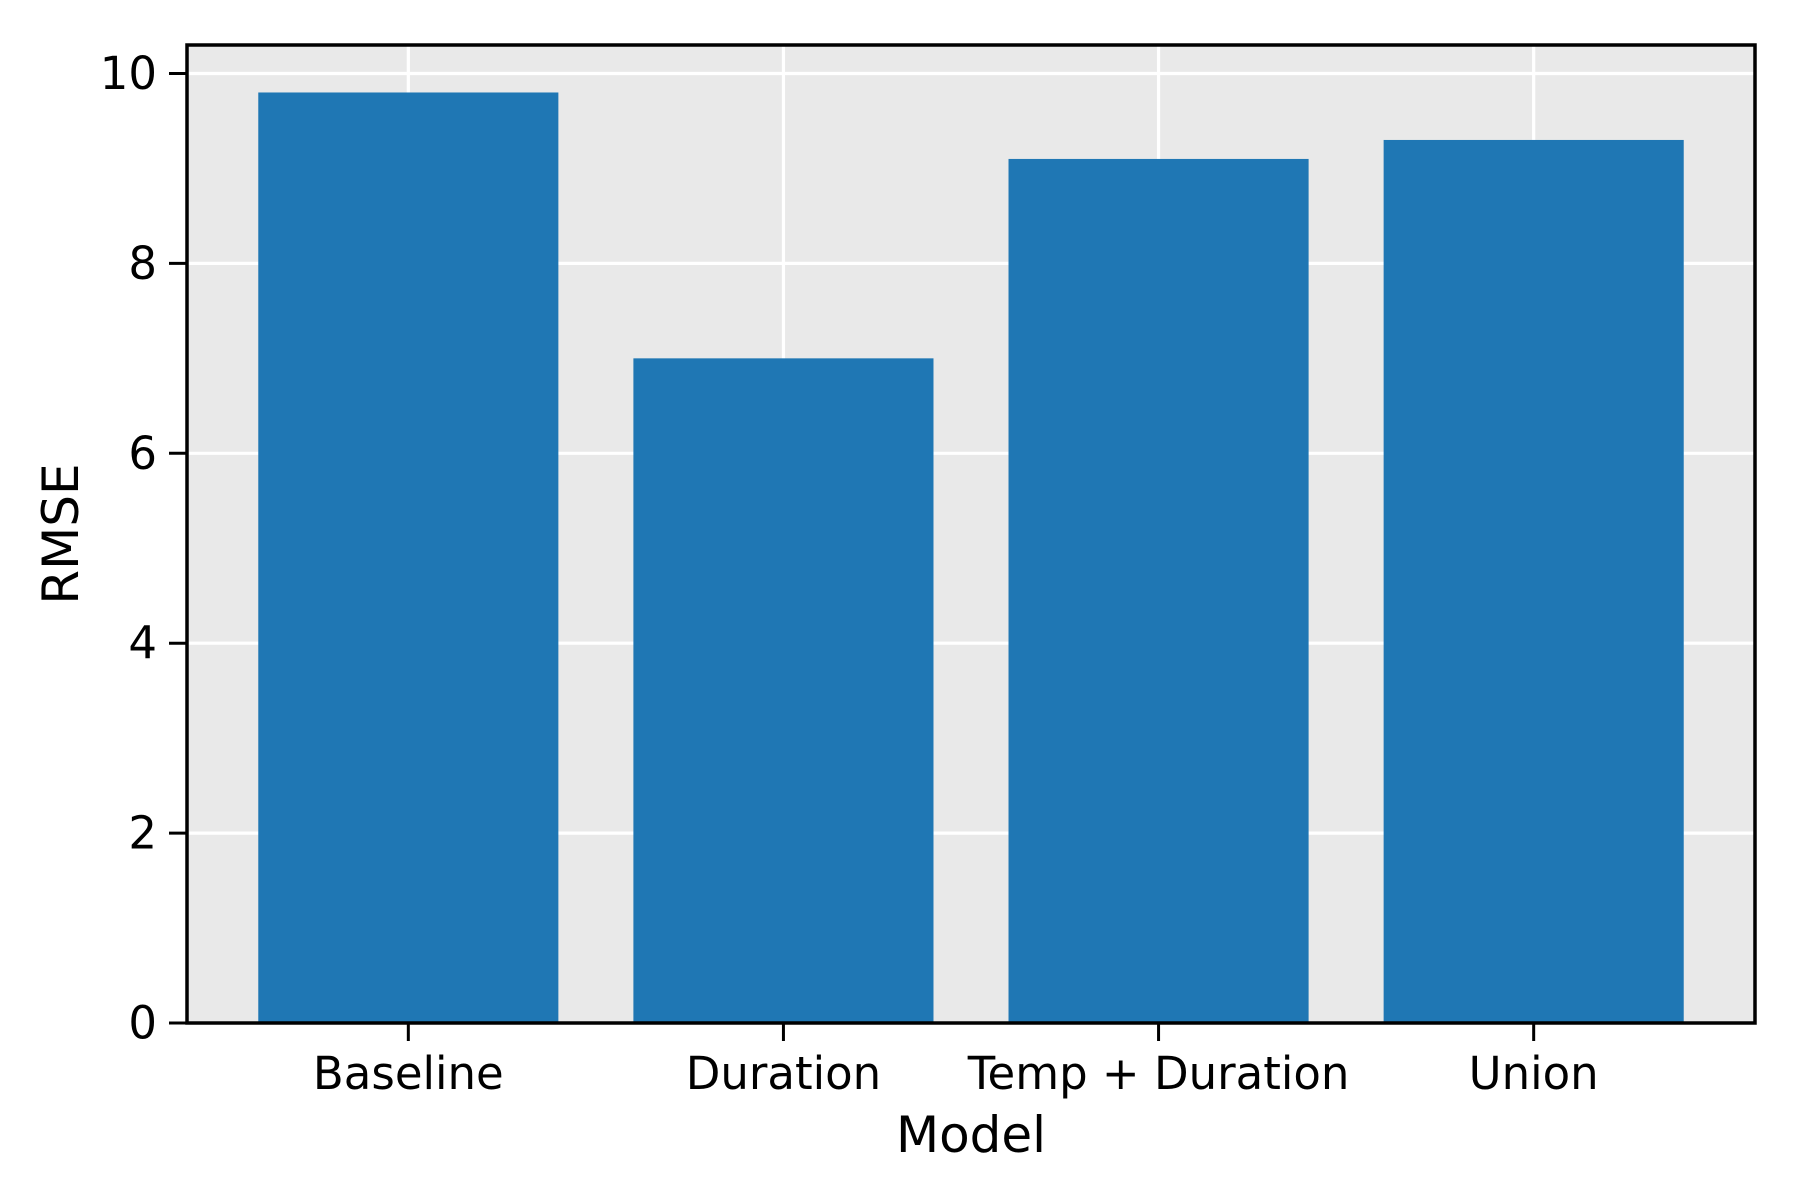  Describe the element at coordinates (61, 533) in the screenshot. I see `y-axis-label: RMSE` at that location.